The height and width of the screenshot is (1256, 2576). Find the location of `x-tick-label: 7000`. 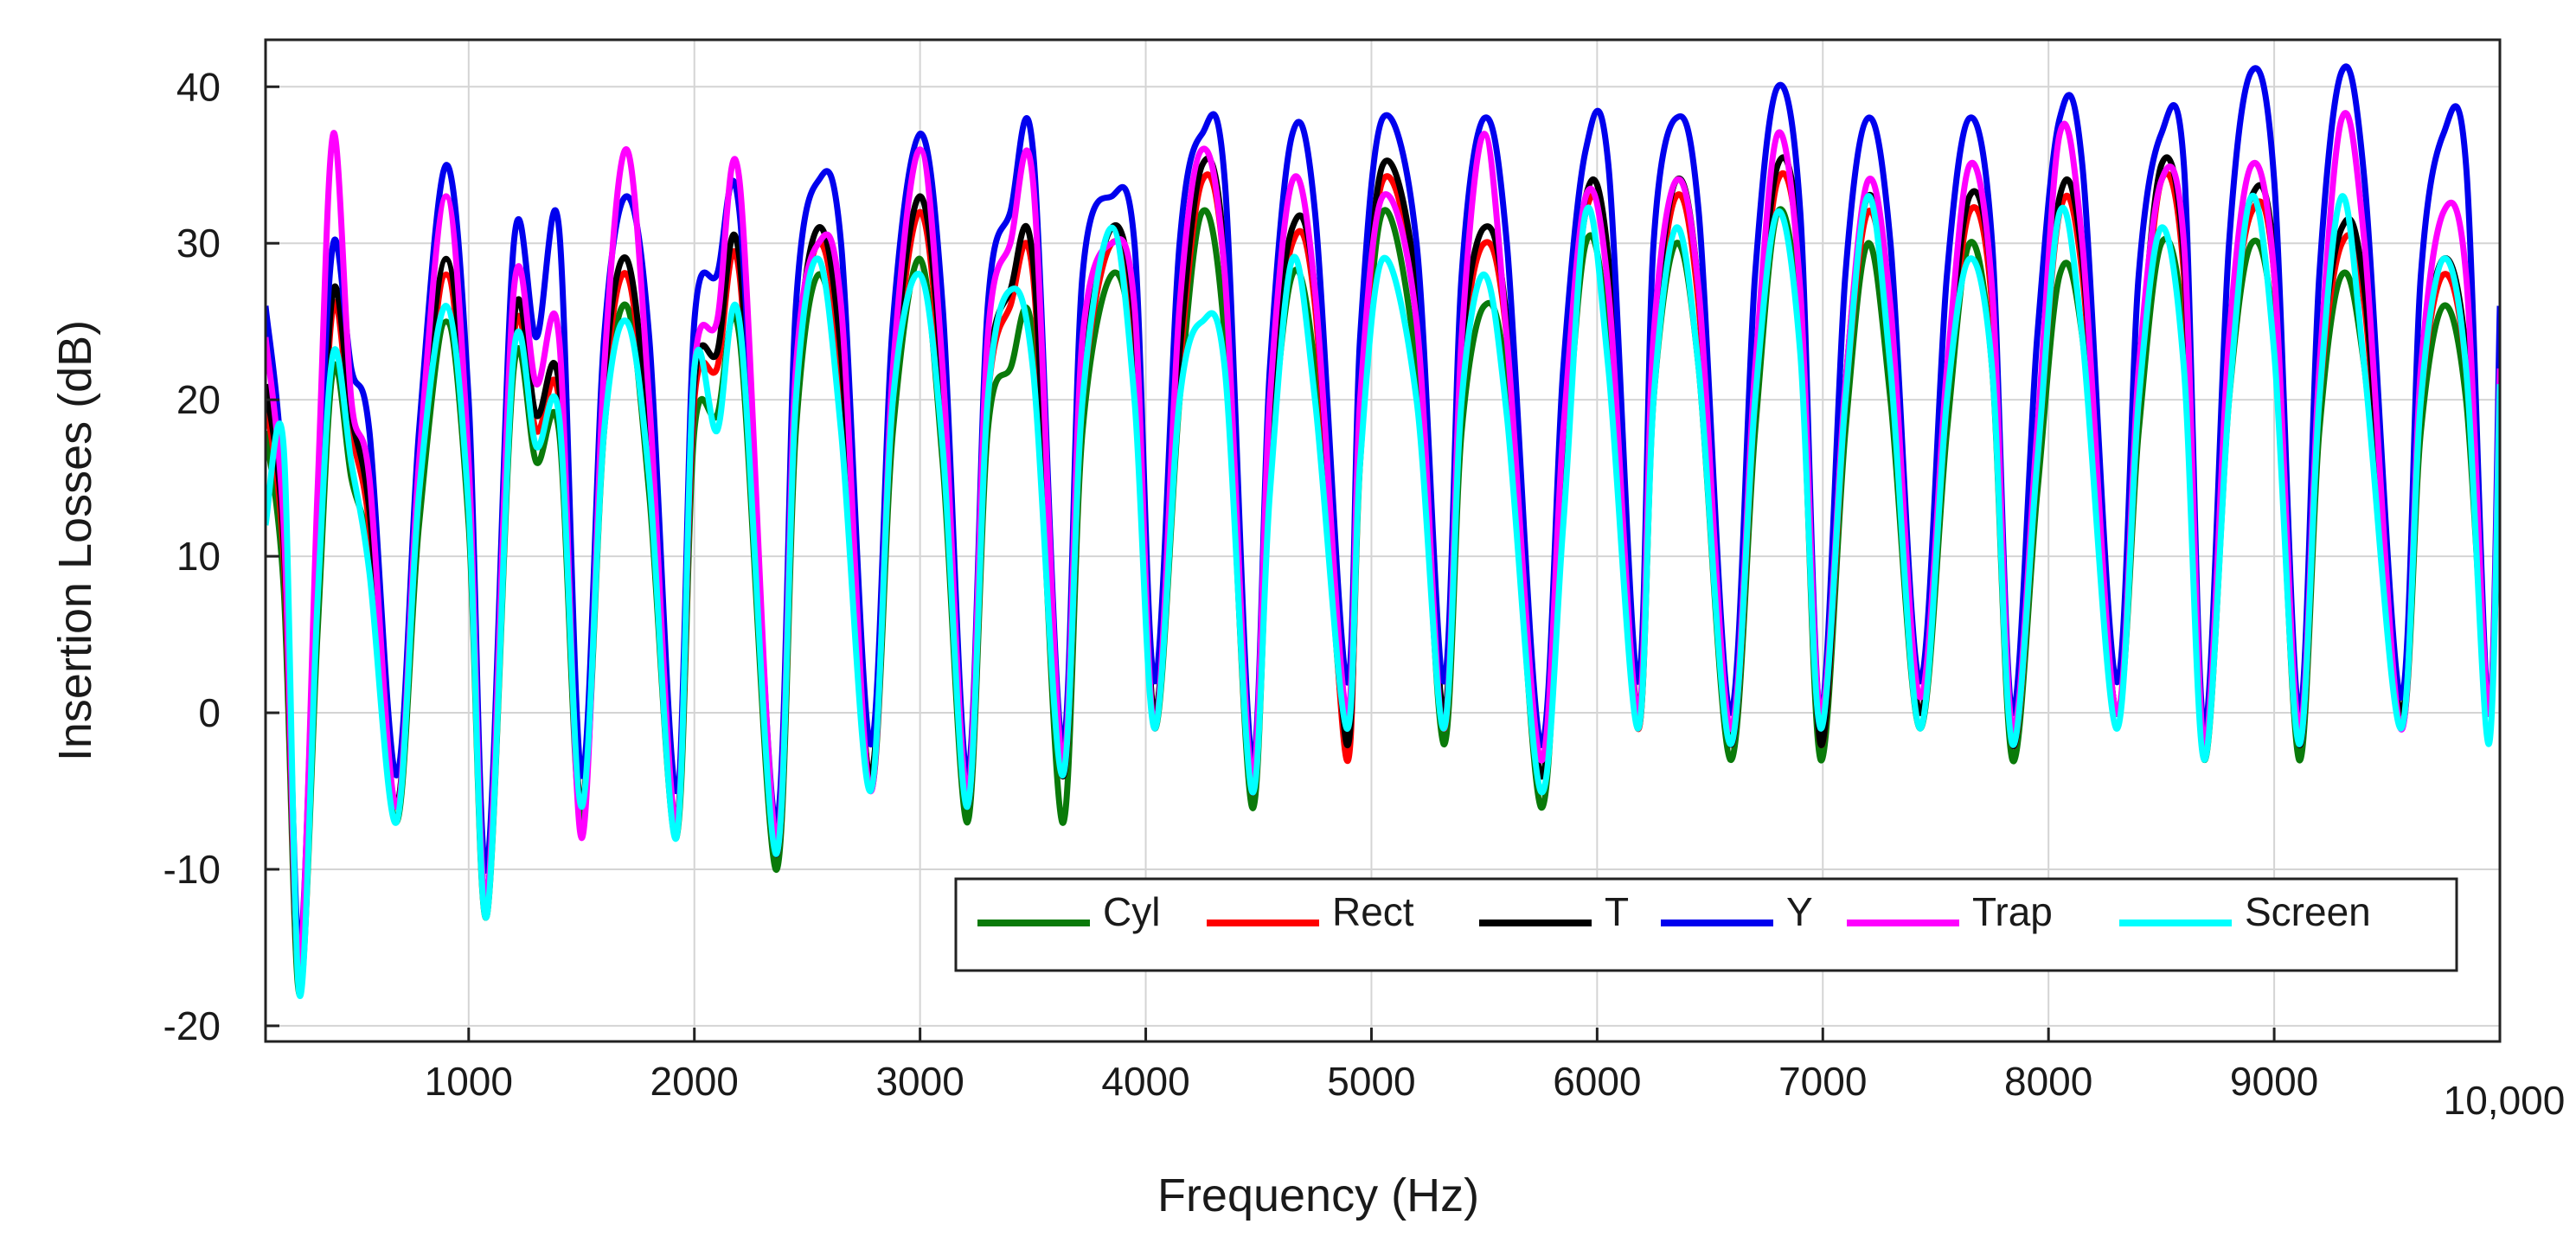

x-tick-label: 7000 is located at coordinates (1822, 1081).